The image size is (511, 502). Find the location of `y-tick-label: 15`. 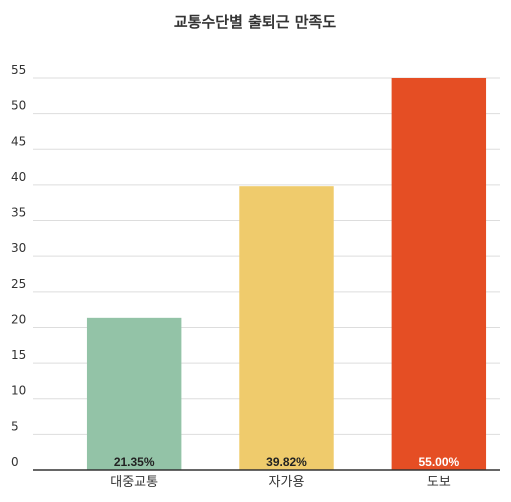

y-tick-label: 15 is located at coordinates (18, 355).